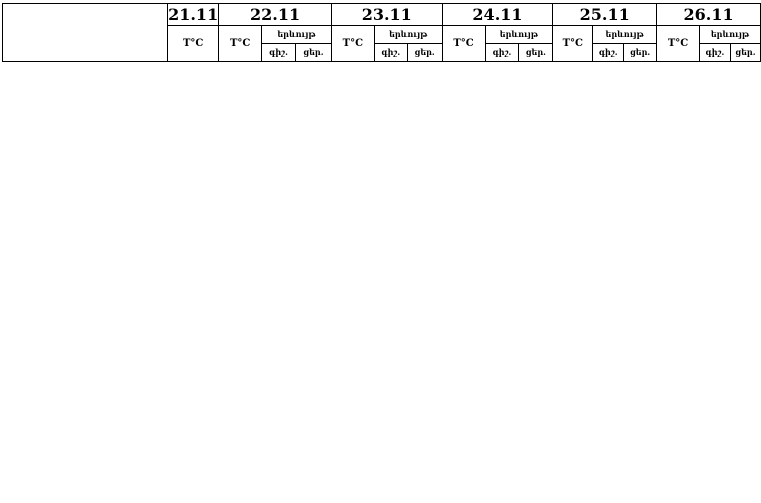  Describe the element at coordinates (497, 14) in the screenshot. I see `date-header: 24.11` at that location.